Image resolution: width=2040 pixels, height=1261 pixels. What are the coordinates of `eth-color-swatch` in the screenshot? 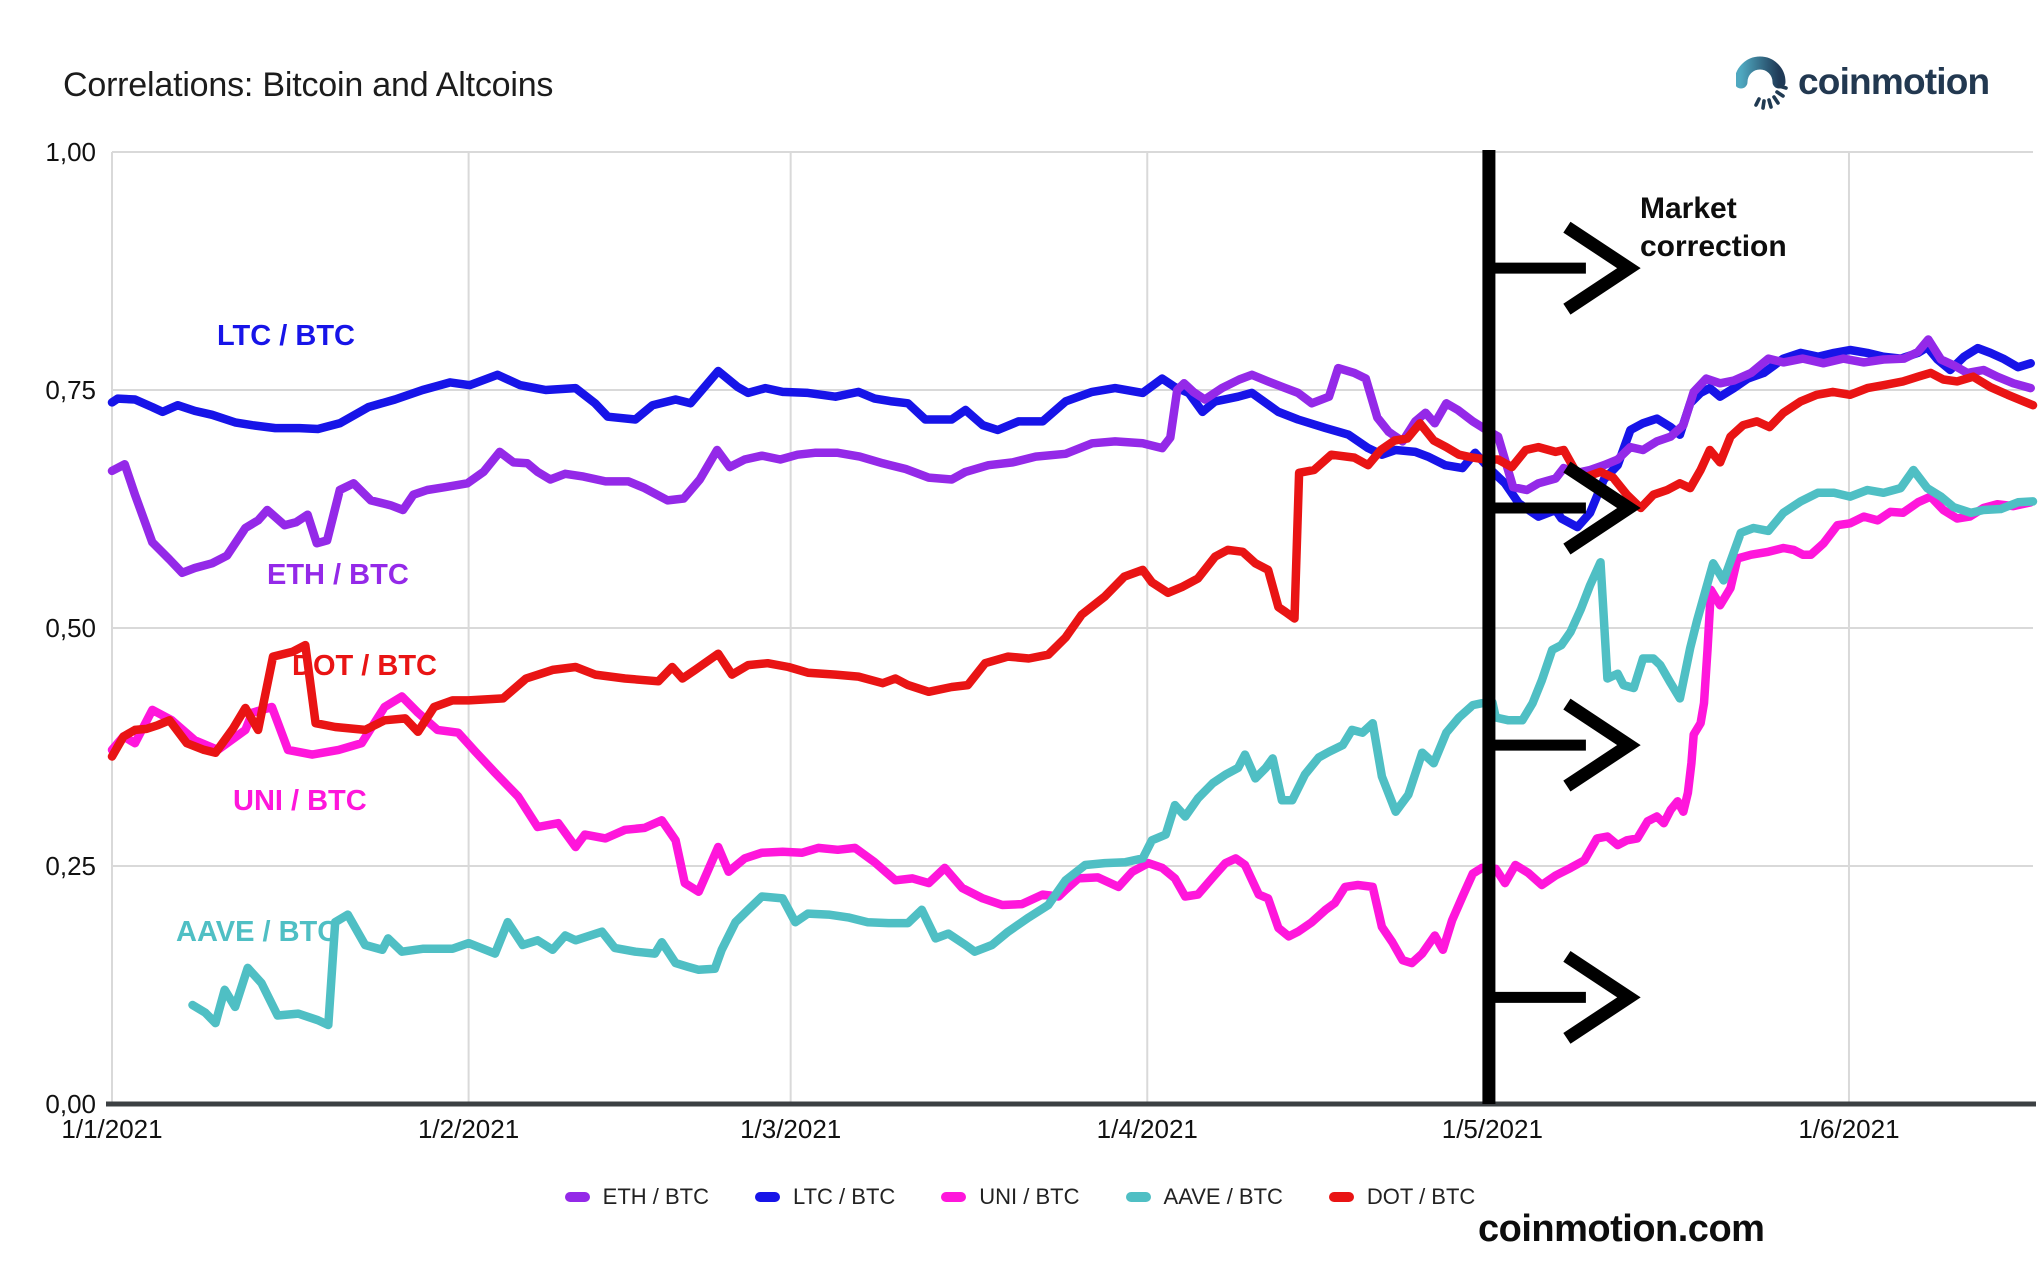 It's located at (577, 1197).